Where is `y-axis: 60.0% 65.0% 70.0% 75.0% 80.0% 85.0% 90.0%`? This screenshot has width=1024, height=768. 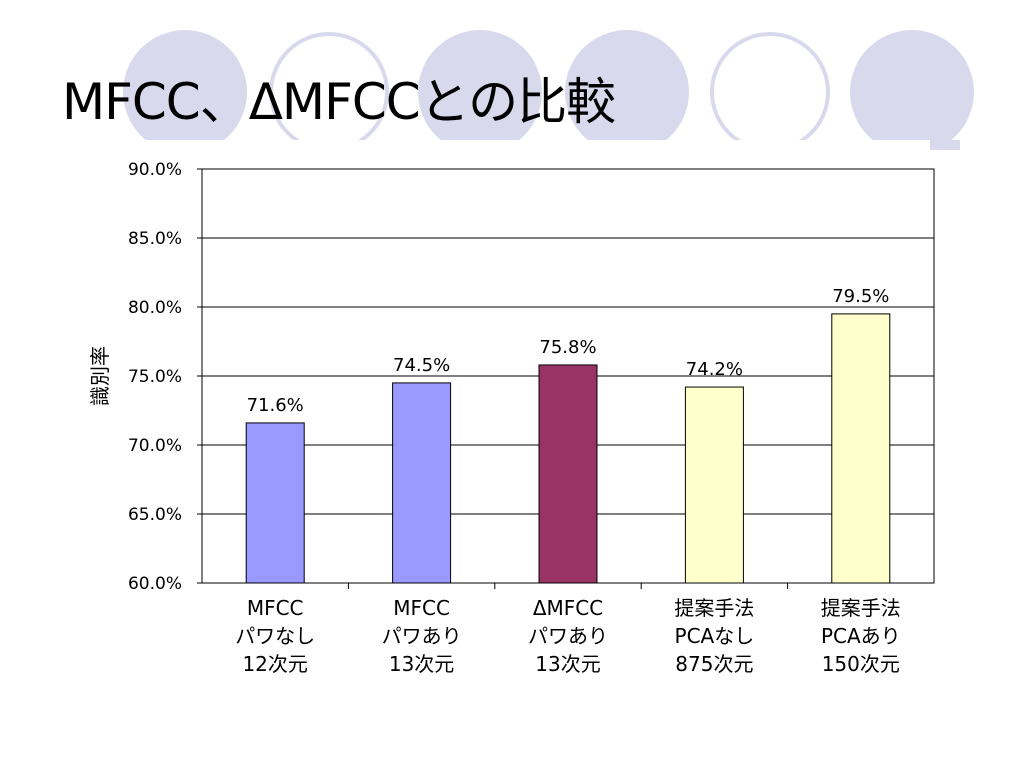 y-axis: 60.0% 65.0% 70.0% 75.0% 80.0% 85.0% 90.0% is located at coordinates (155, 377).